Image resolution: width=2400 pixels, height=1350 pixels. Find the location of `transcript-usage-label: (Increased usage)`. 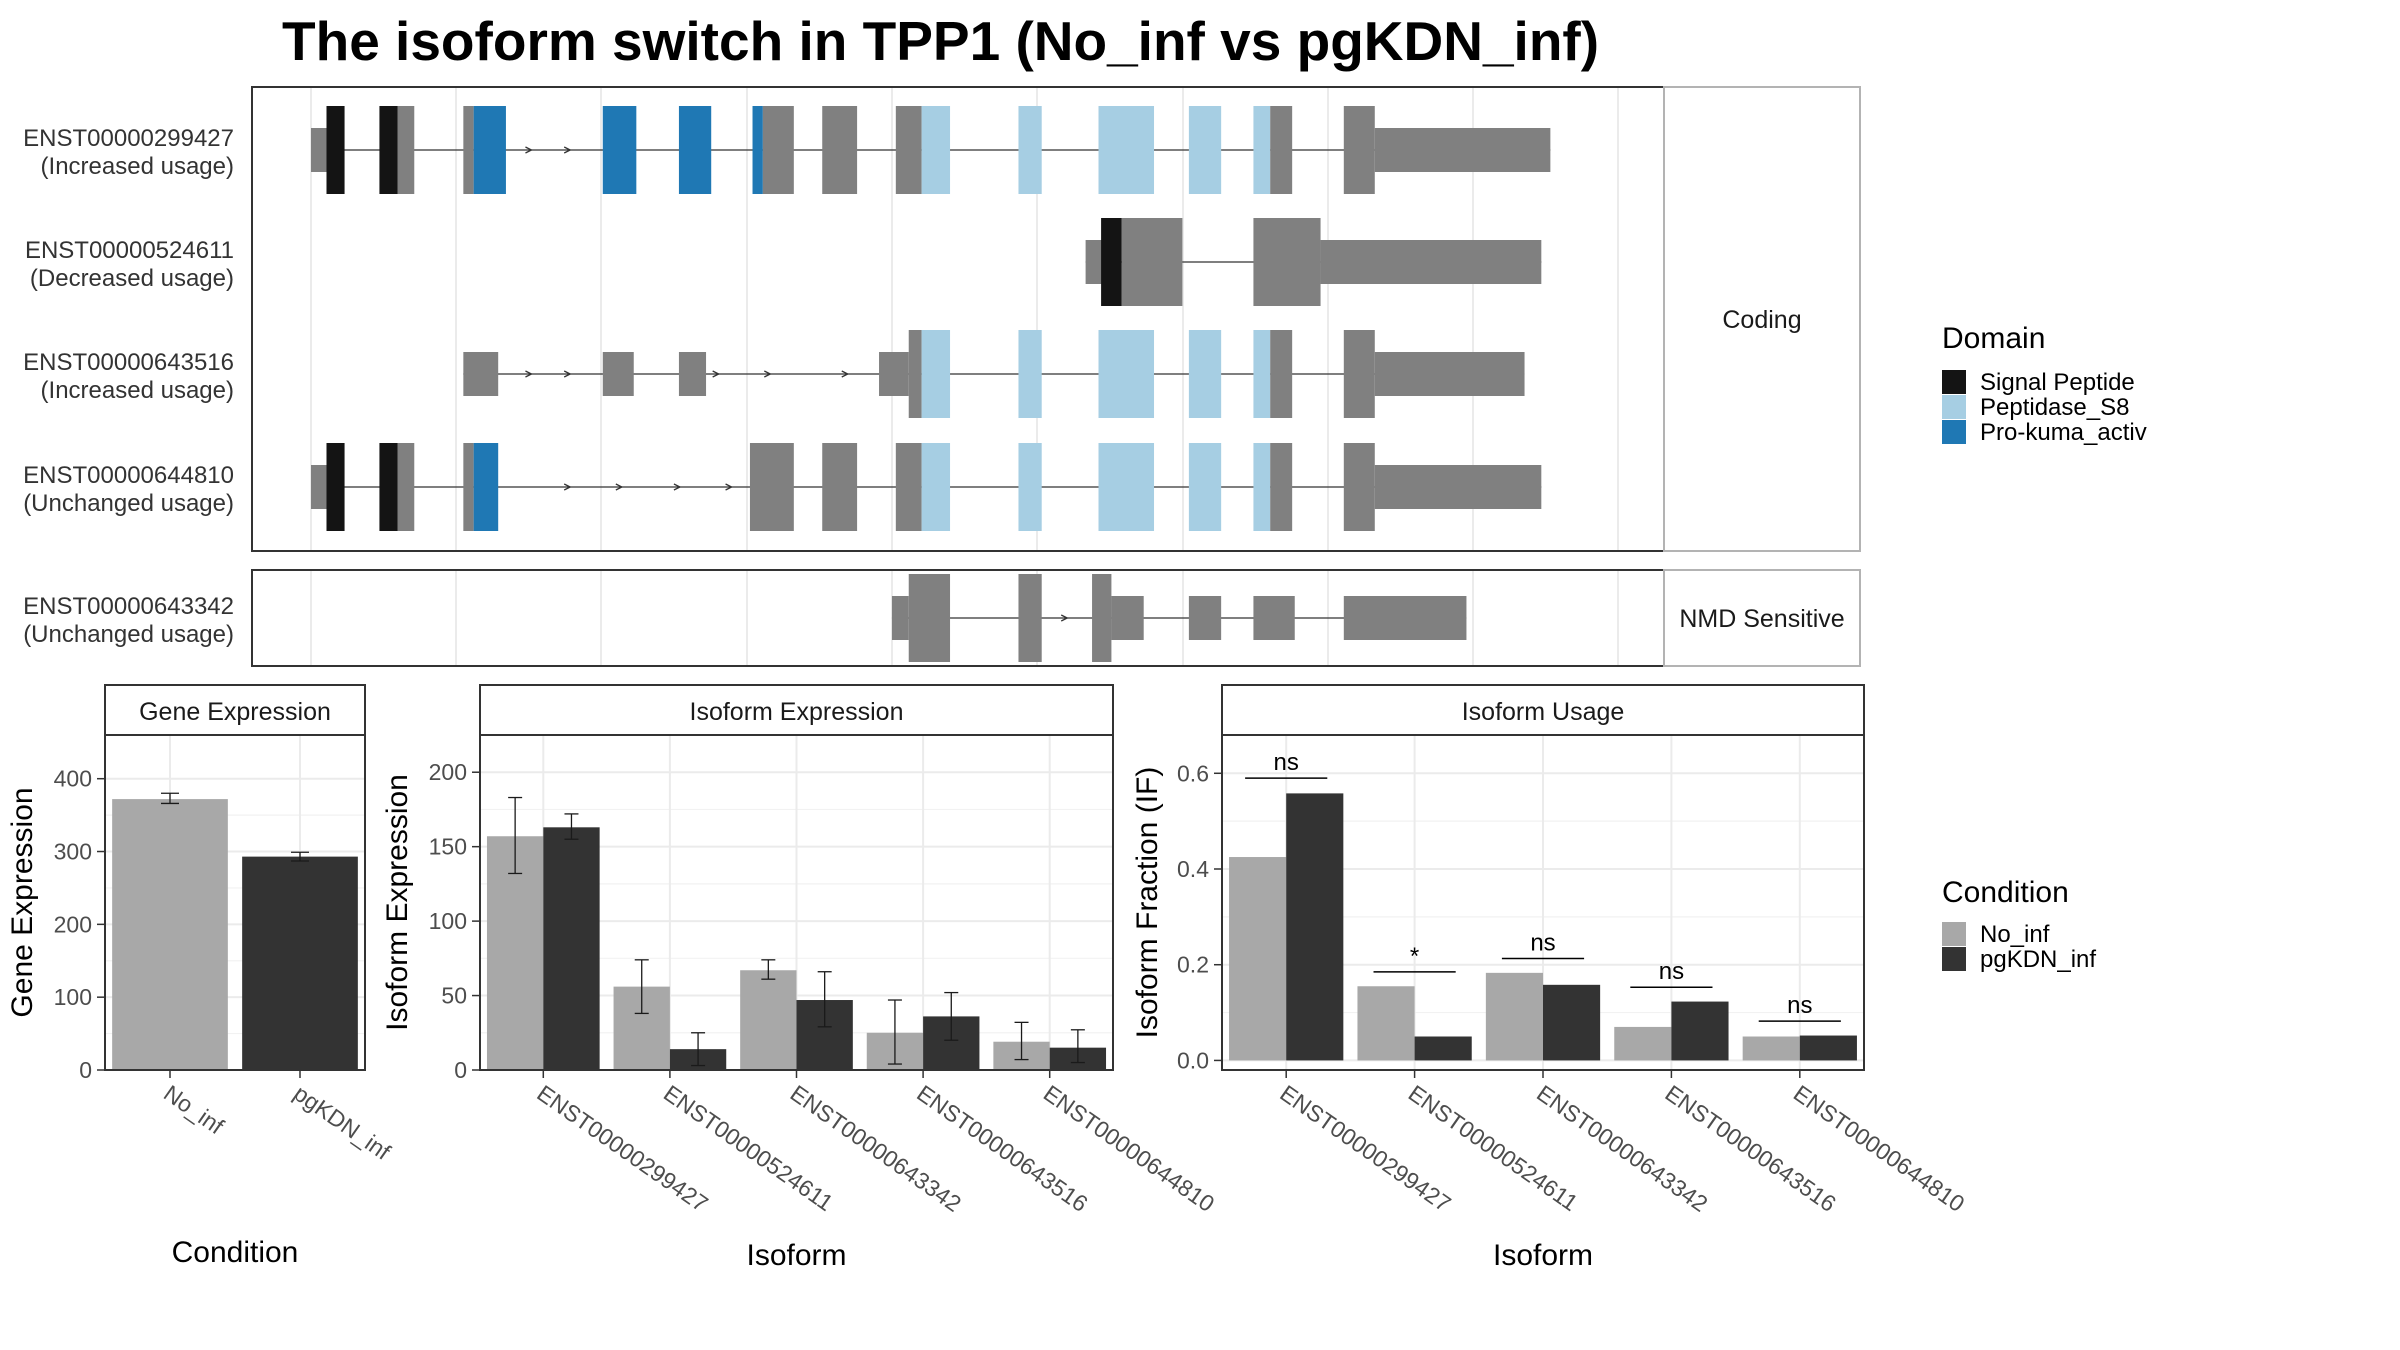

transcript-usage-label: (Increased usage) is located at coordinates (137, 390).